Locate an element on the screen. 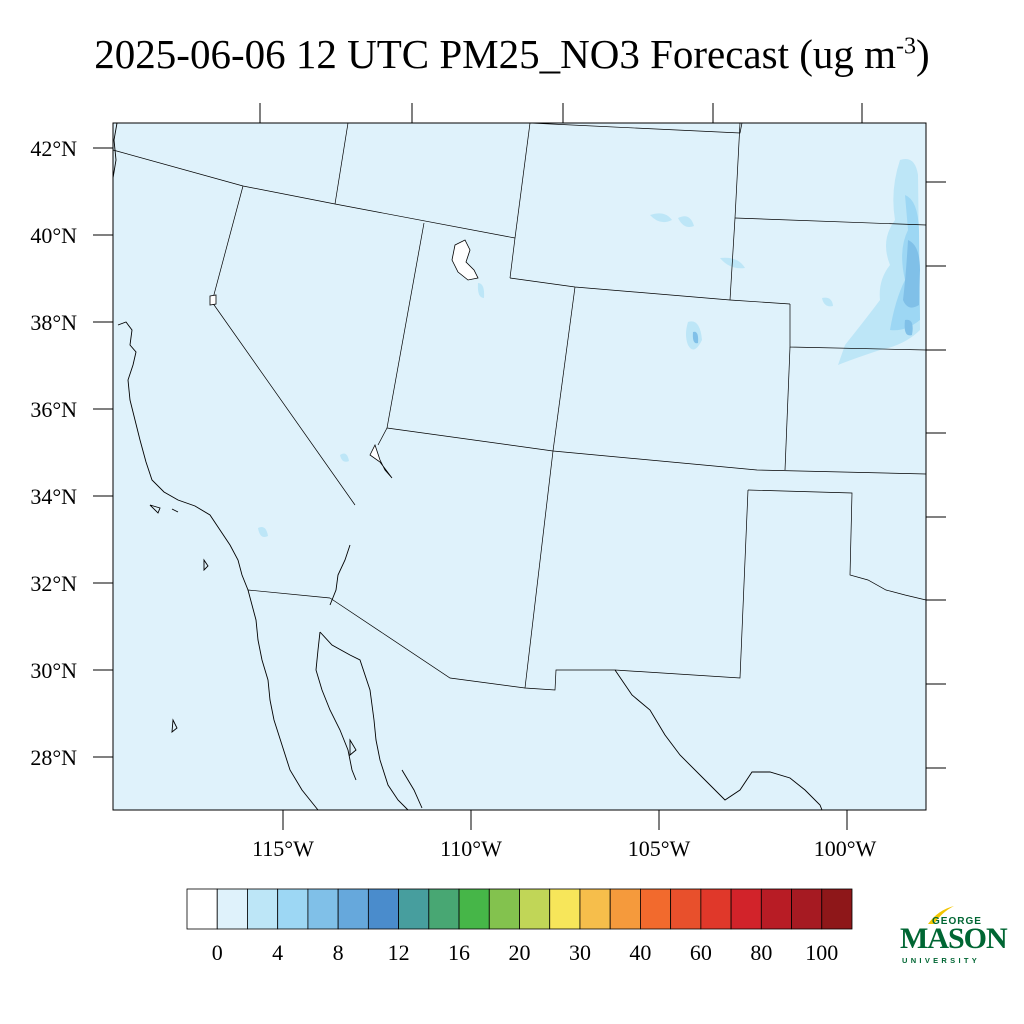 The height and width of the screenshot is (1024, 1024). lon-label: 110°W is located at coordinates (471, 848).